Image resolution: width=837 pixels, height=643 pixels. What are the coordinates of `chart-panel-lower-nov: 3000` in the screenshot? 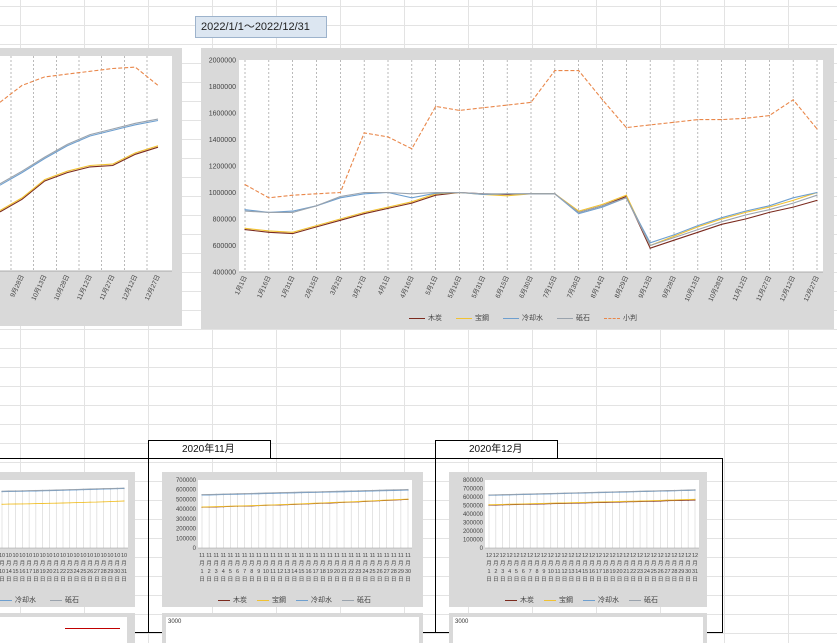 It's located at (292, 628).